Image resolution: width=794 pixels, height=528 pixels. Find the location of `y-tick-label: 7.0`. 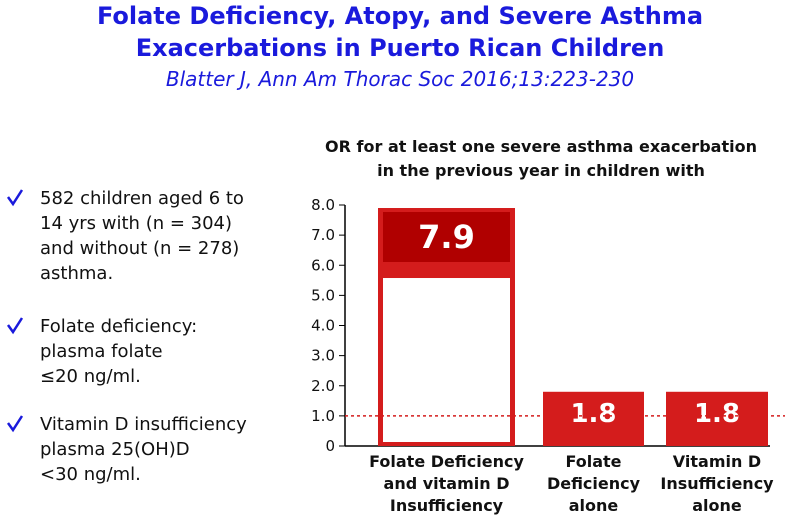

y-tick-label: 7.0 is located at coordinates (323, 235).